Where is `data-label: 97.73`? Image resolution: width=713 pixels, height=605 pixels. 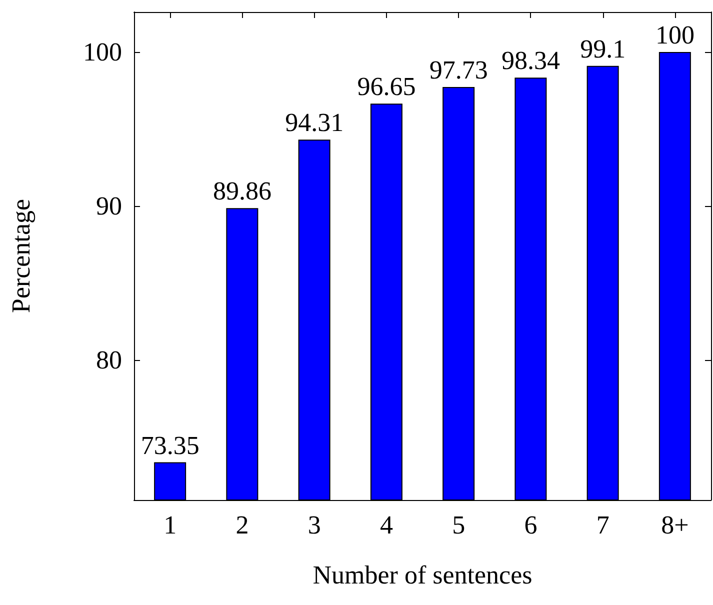 data-label: 97.73 is located at coordinates (458, 69).